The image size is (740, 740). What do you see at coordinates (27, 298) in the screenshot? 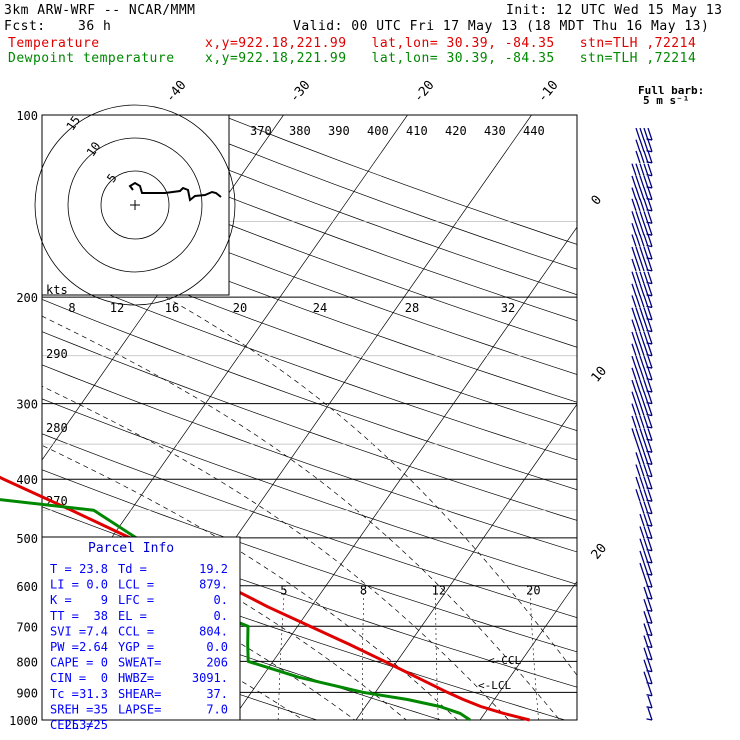
I see `pressure-label: 200` at bounding box center [27, 298].